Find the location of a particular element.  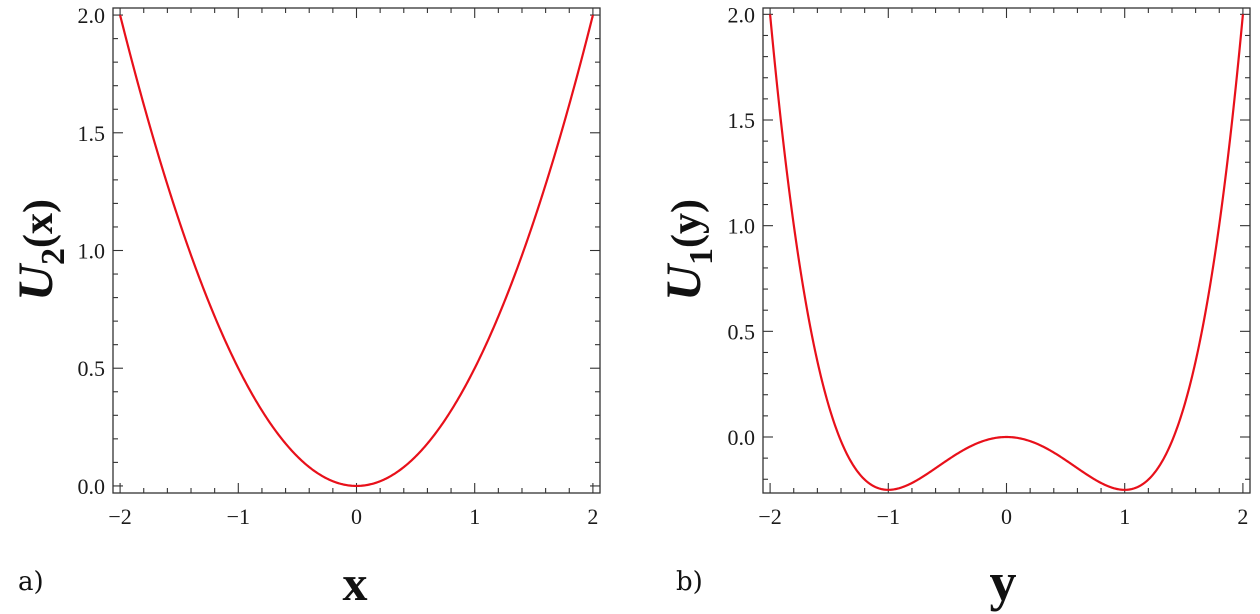

y-title-main-a: U is located at coordinates (35, 281).